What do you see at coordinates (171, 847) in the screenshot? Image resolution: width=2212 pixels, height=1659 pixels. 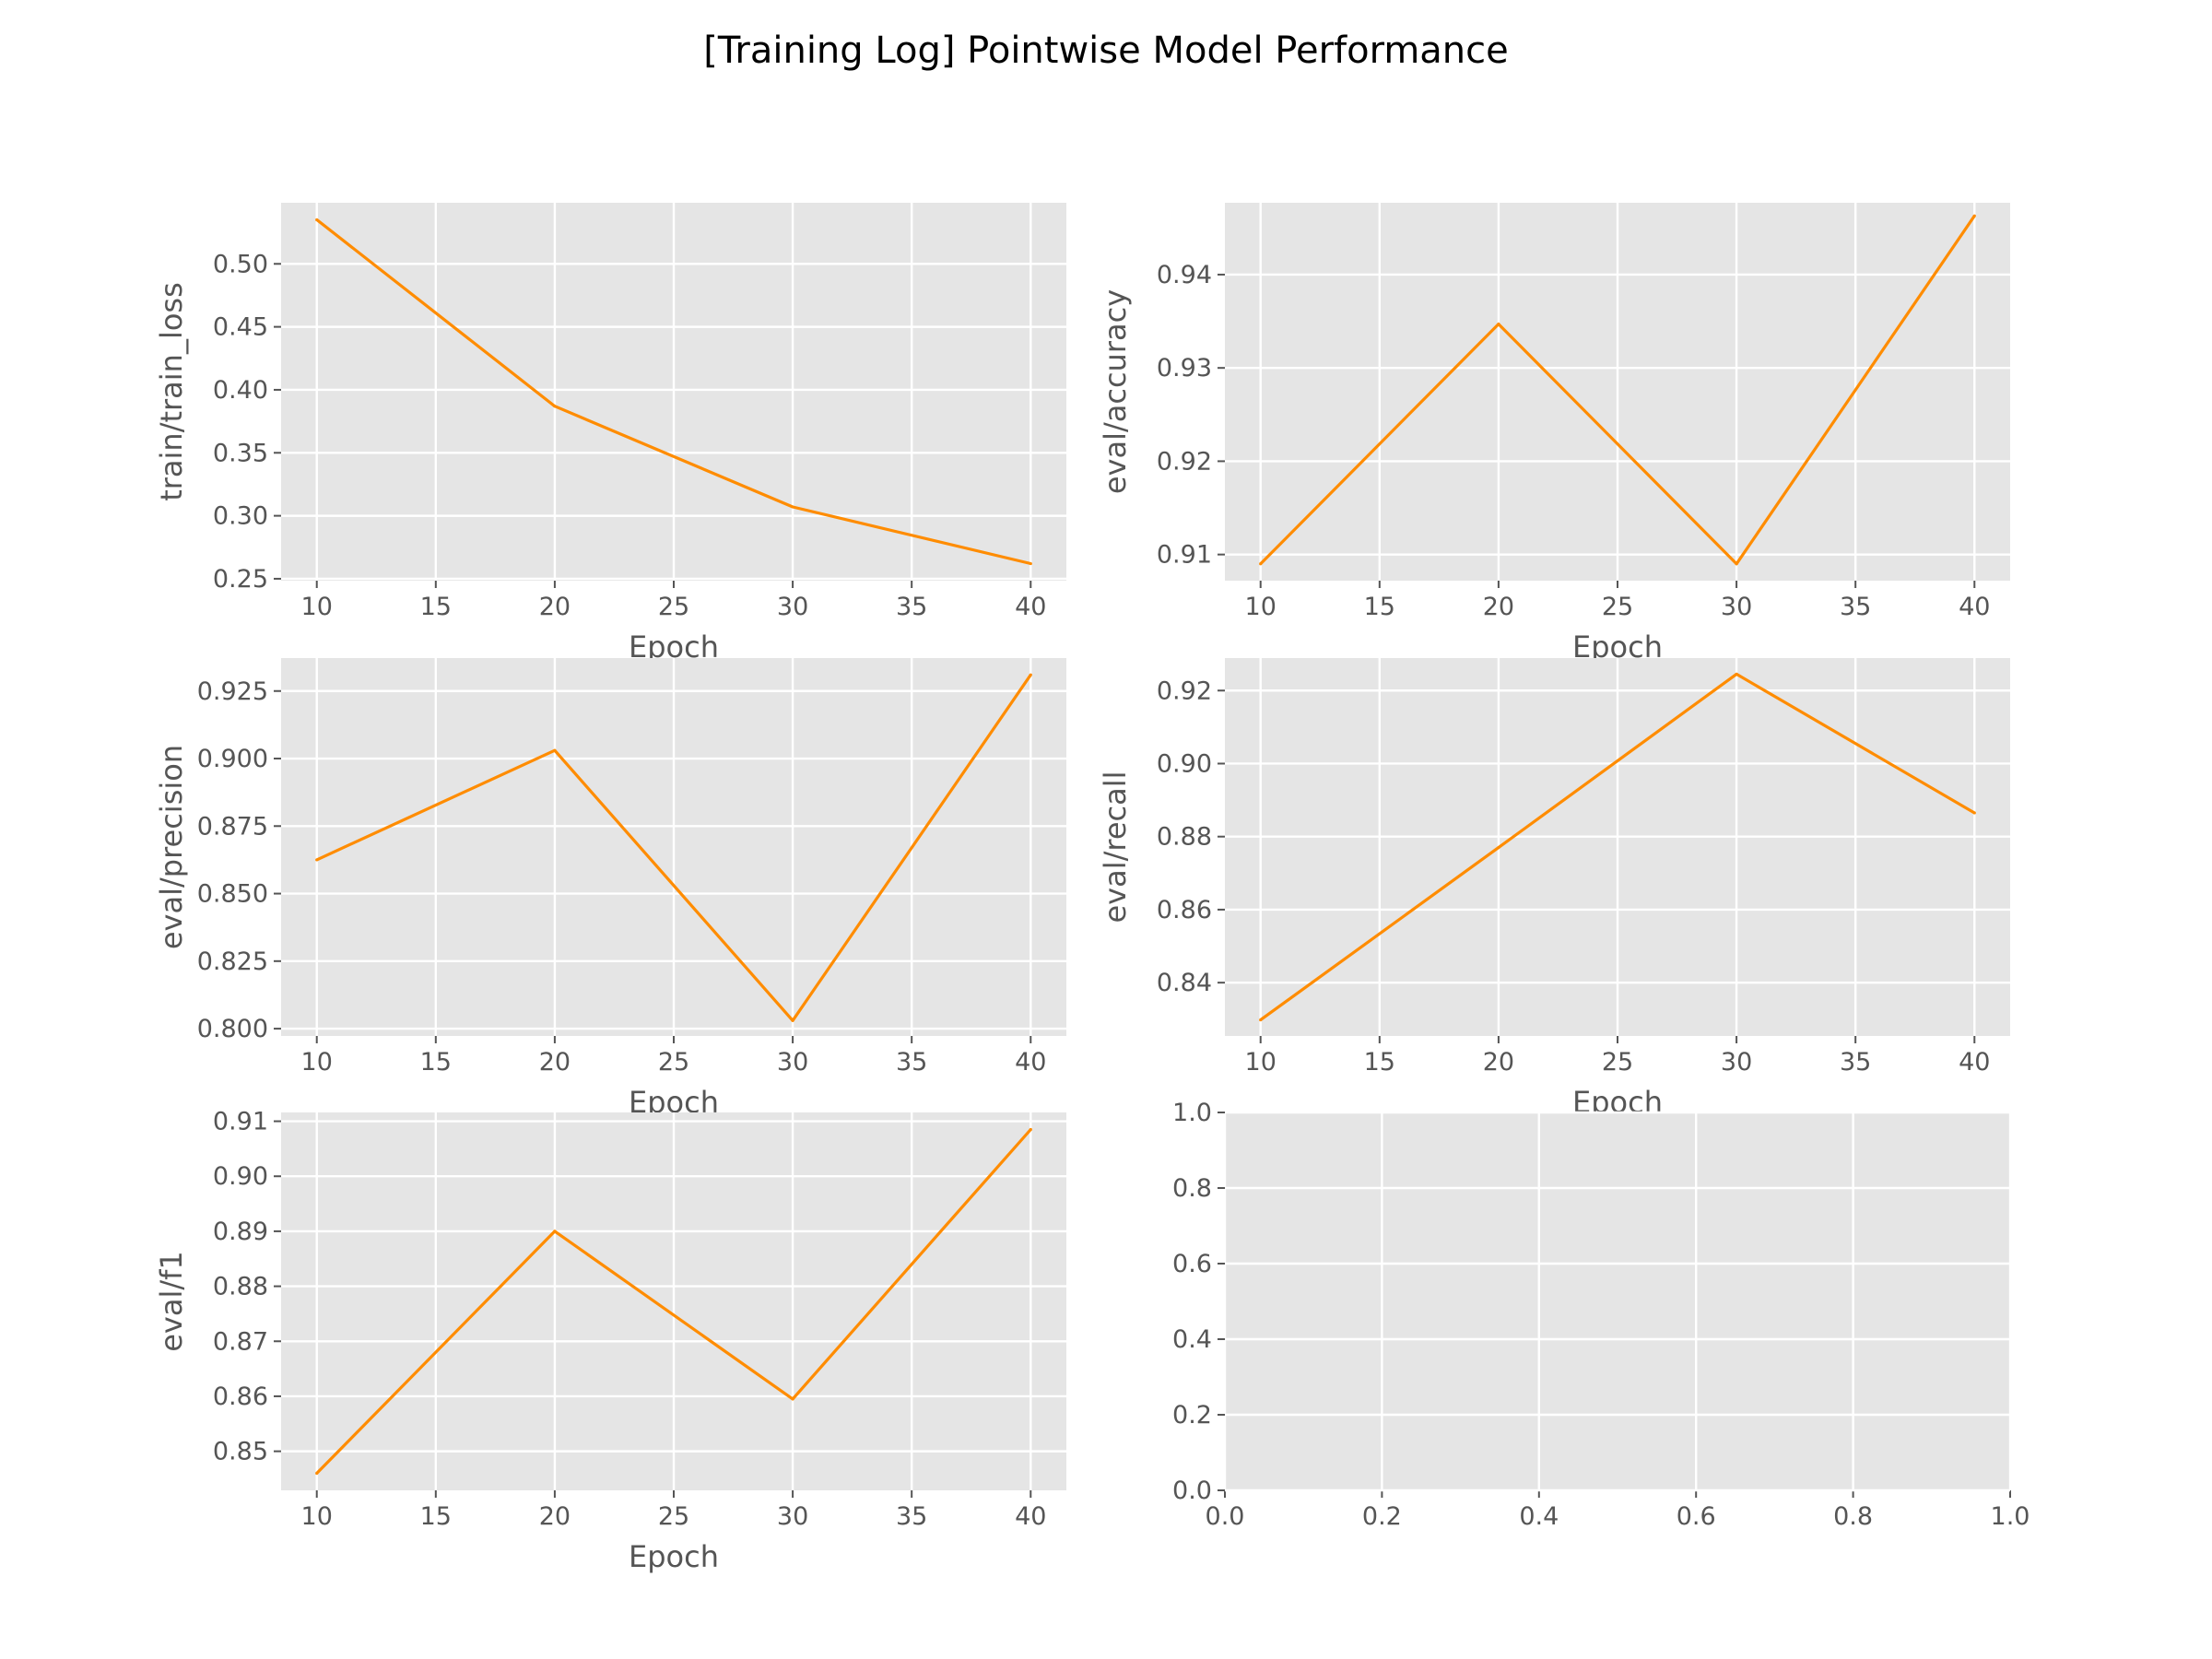 I see `y-axis-label: eval/precision` at bounding box center [171, 847].